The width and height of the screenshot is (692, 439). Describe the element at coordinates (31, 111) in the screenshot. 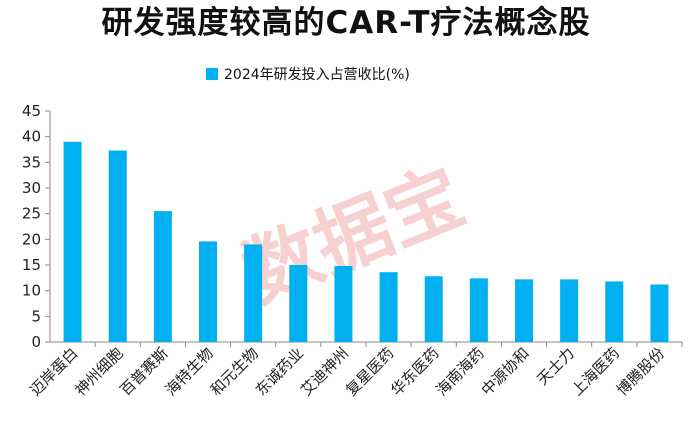

I see `y-tick-label: 45` at that location.